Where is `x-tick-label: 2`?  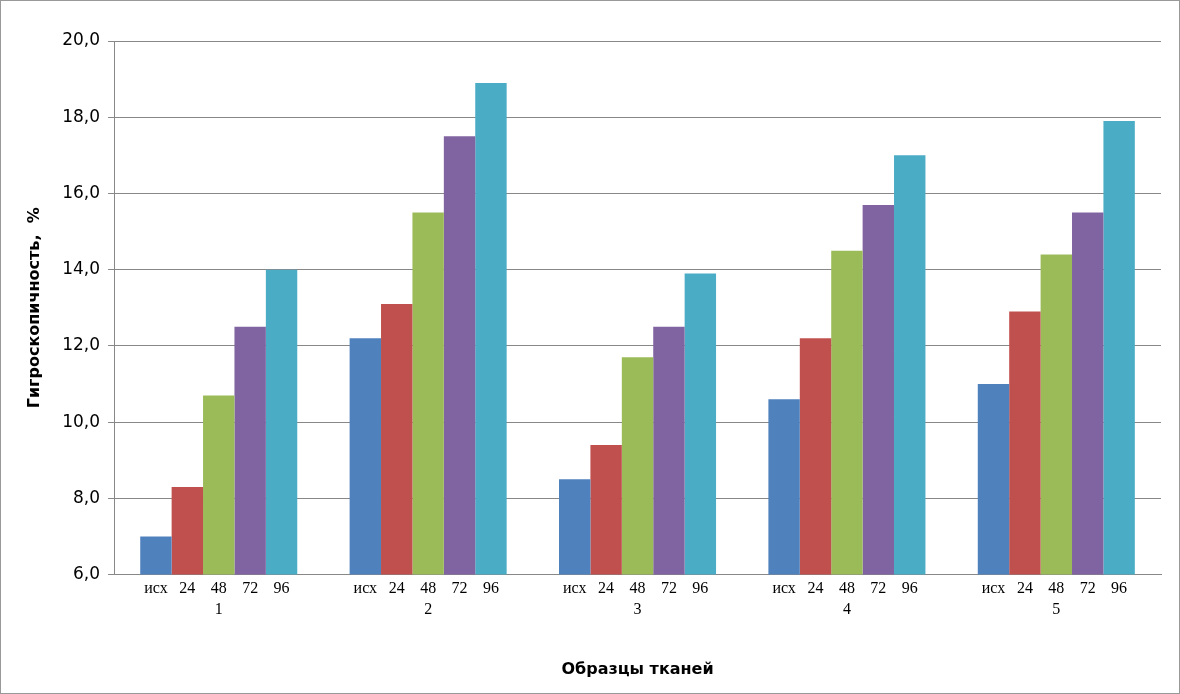 x-tick-label: 2 is located at coordinates (428, 609).